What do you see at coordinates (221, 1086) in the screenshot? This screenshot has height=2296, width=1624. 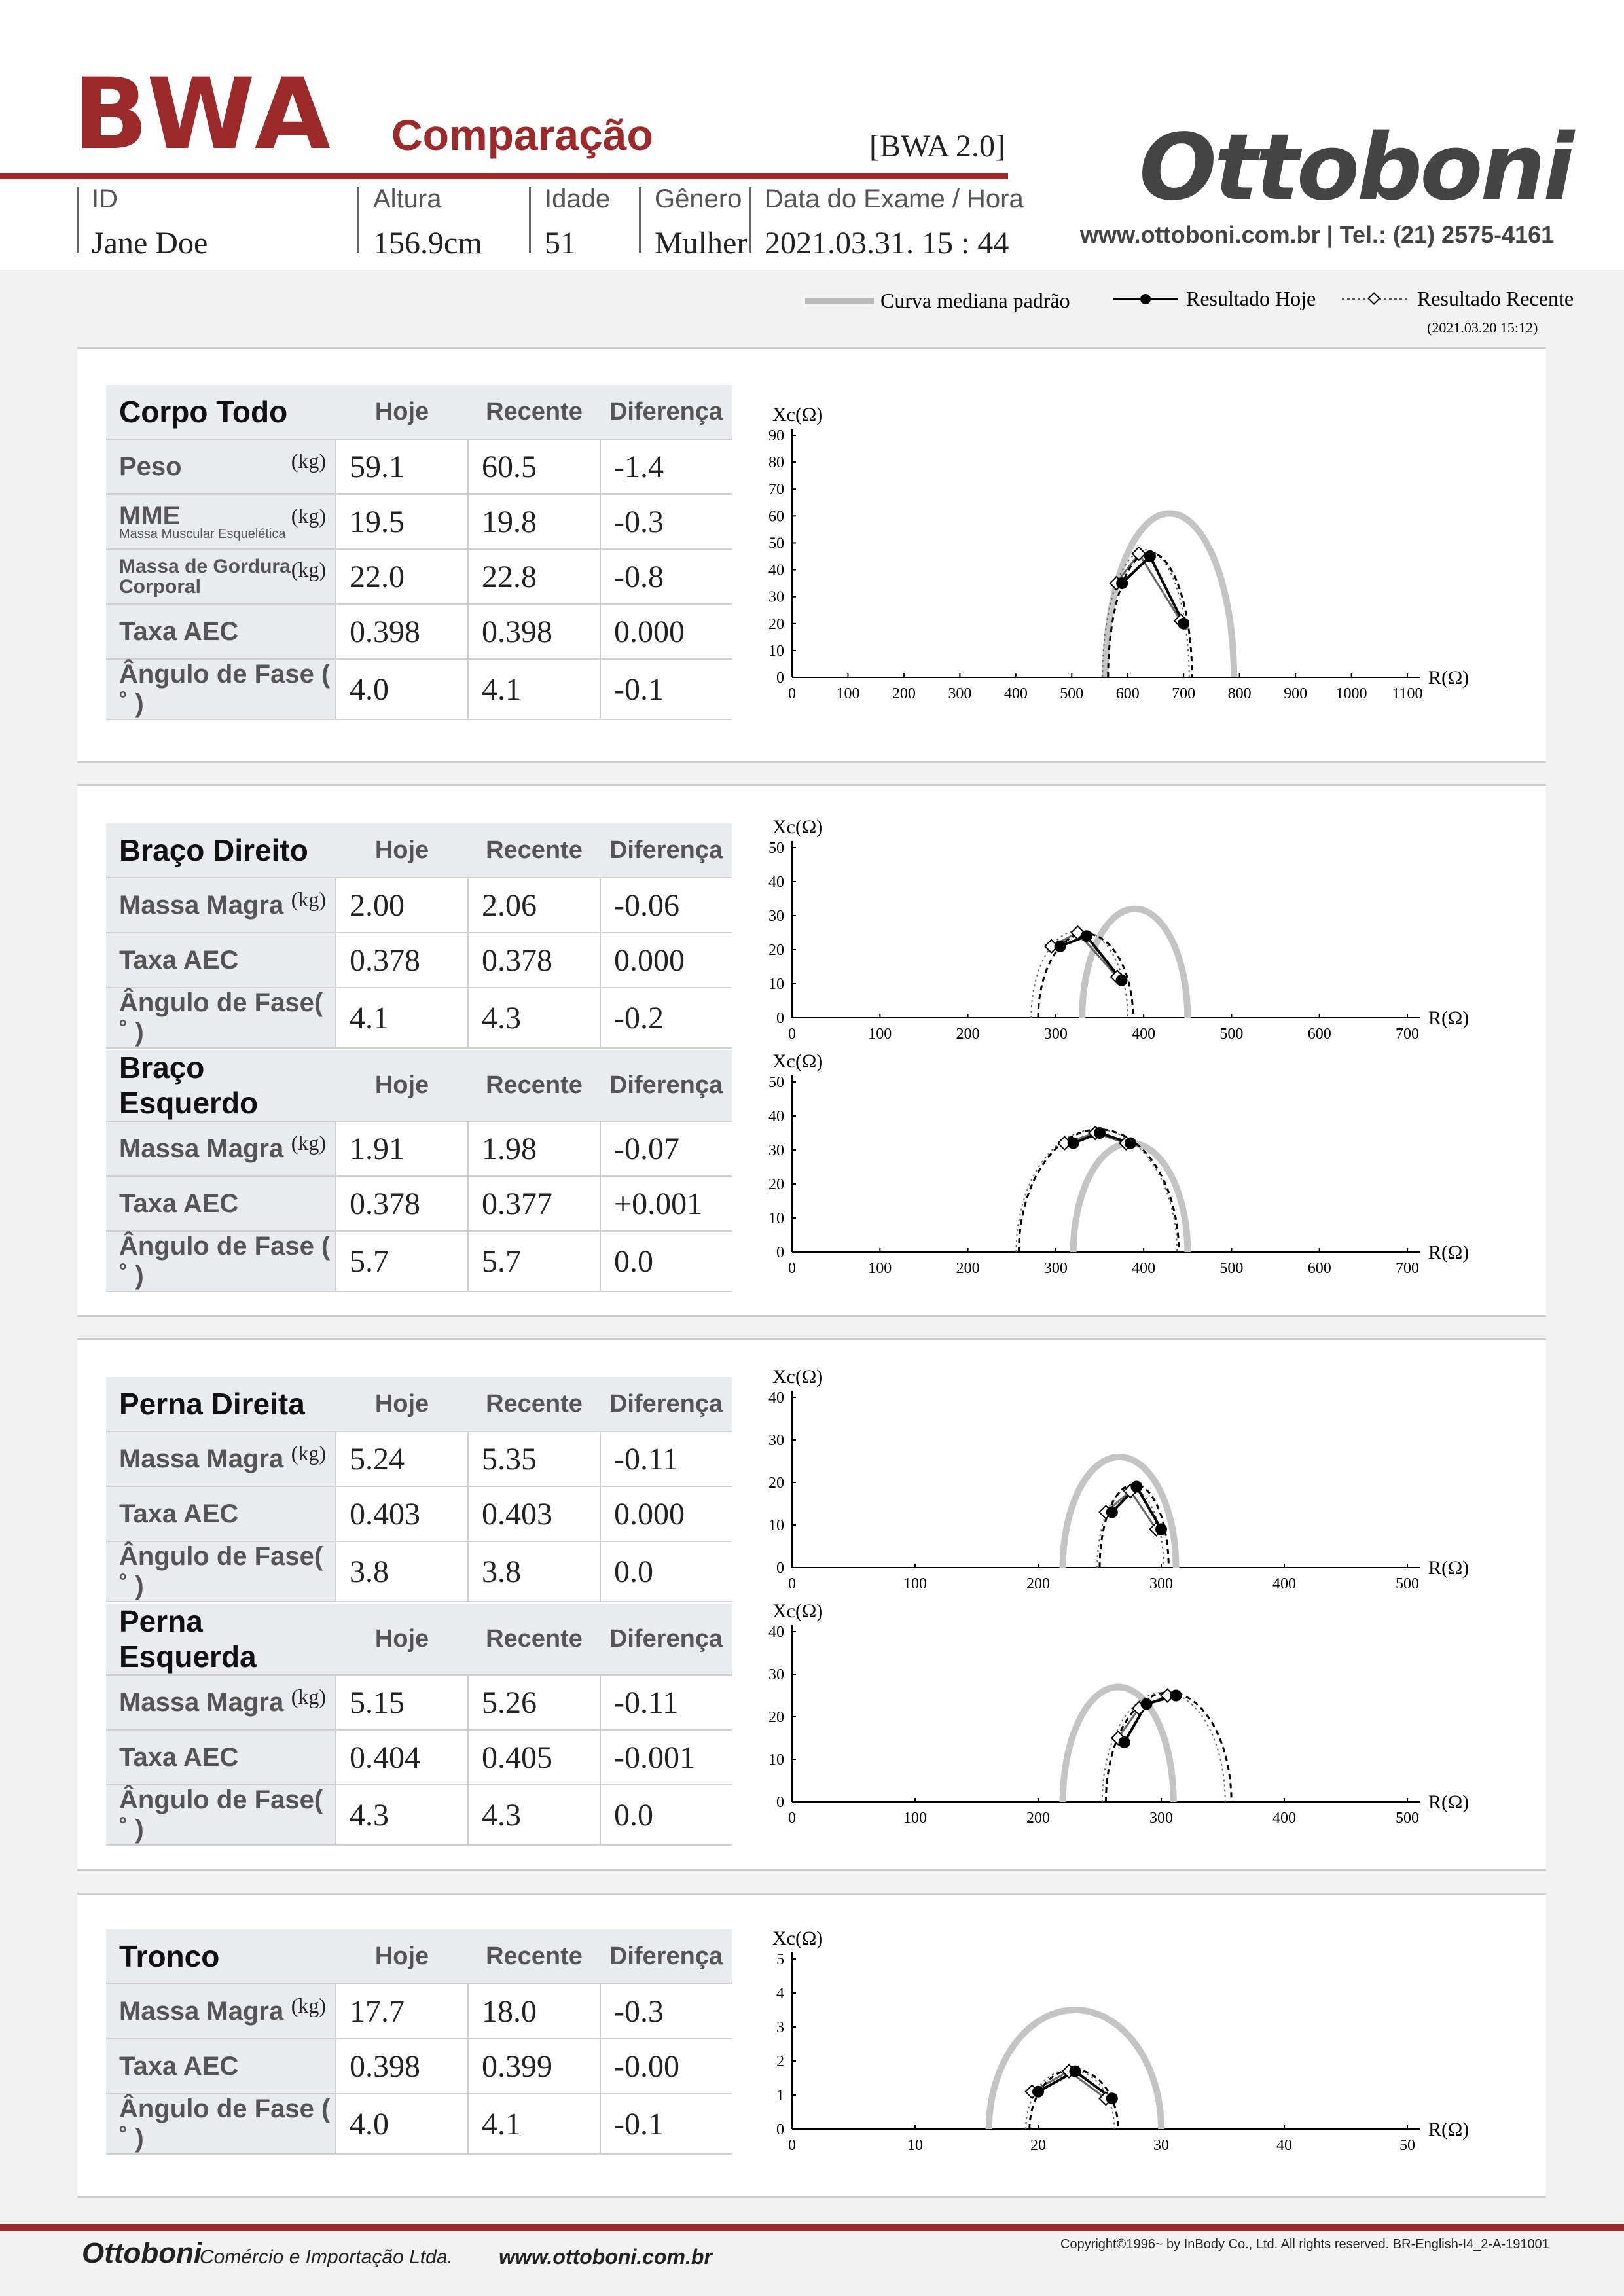 I see `section-title: Braço Esquerdo` at bounding box center [221, 1086].